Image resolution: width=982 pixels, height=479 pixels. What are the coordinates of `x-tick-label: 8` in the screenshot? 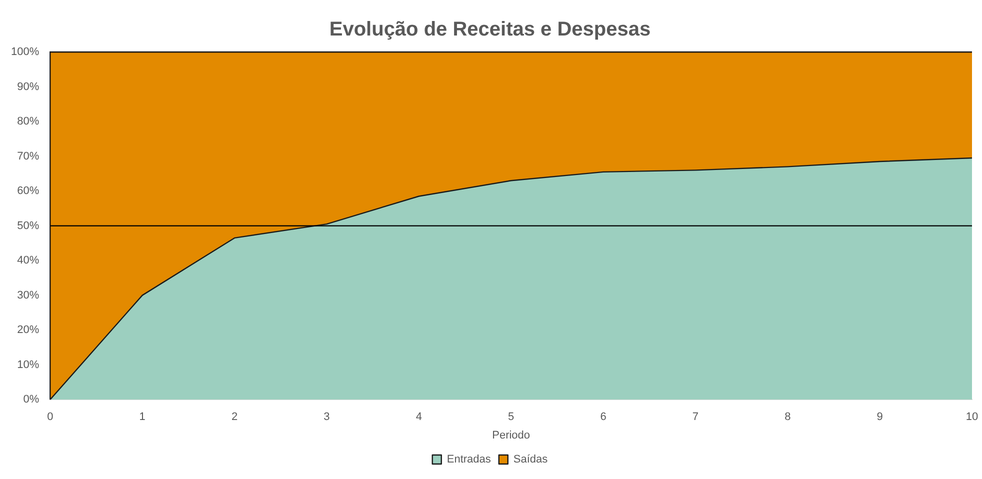 It's located at (787, 417).